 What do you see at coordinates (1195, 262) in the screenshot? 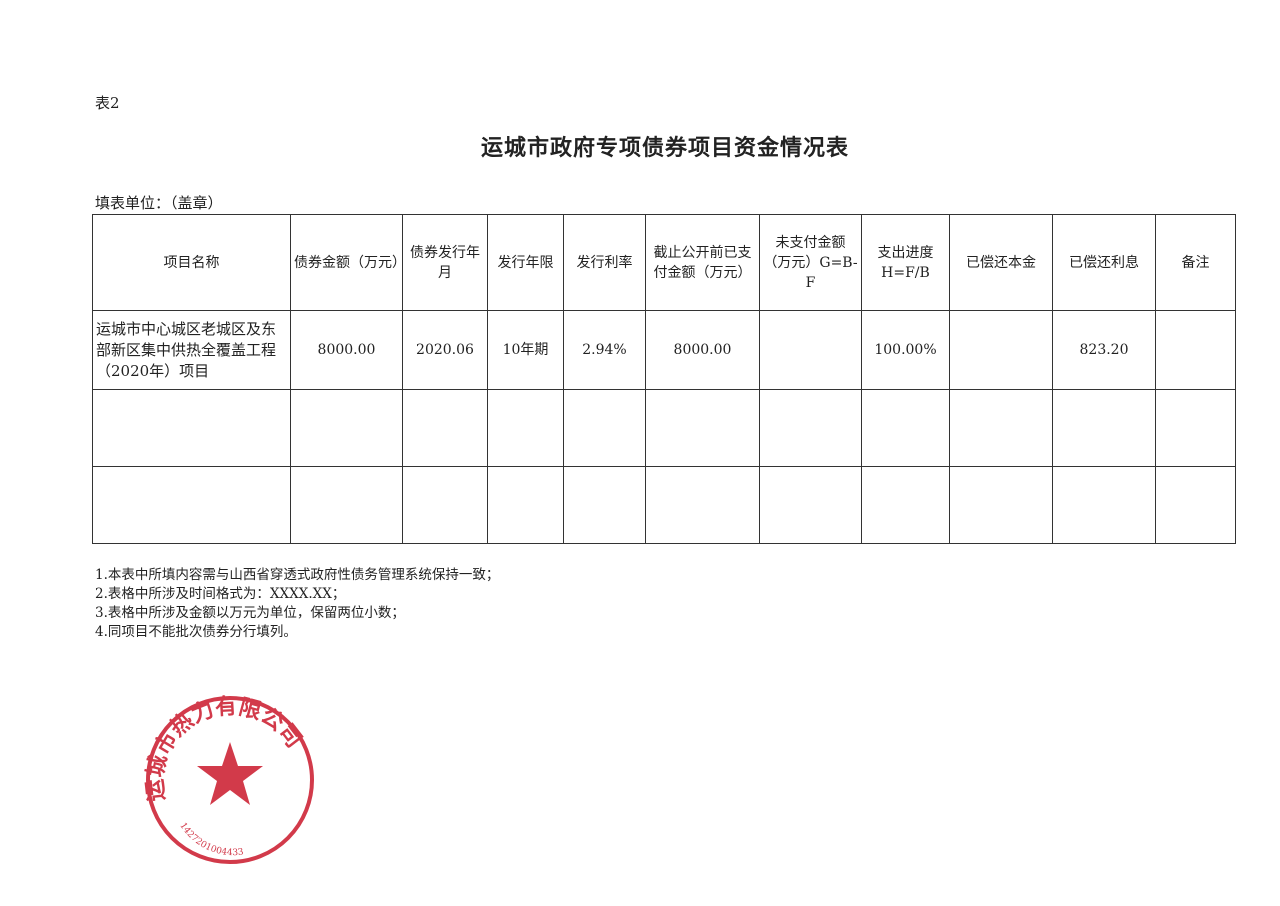
I see `header-remarks: 备注` at bounding box center [1195, 262].